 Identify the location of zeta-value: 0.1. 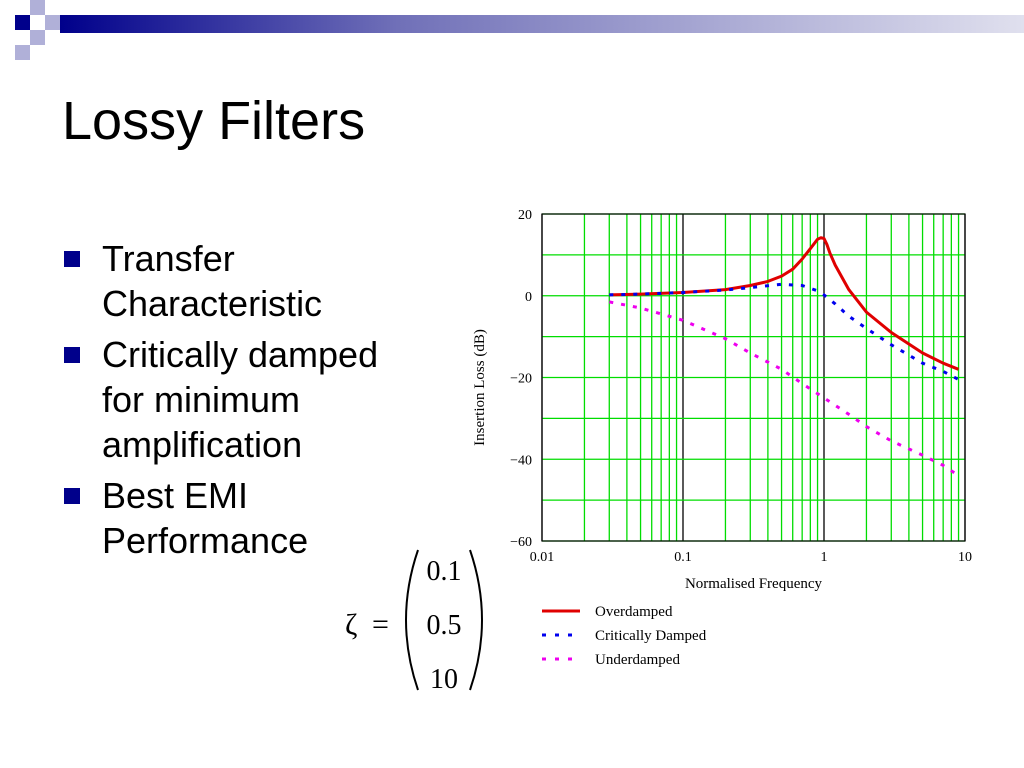
(444, 571).